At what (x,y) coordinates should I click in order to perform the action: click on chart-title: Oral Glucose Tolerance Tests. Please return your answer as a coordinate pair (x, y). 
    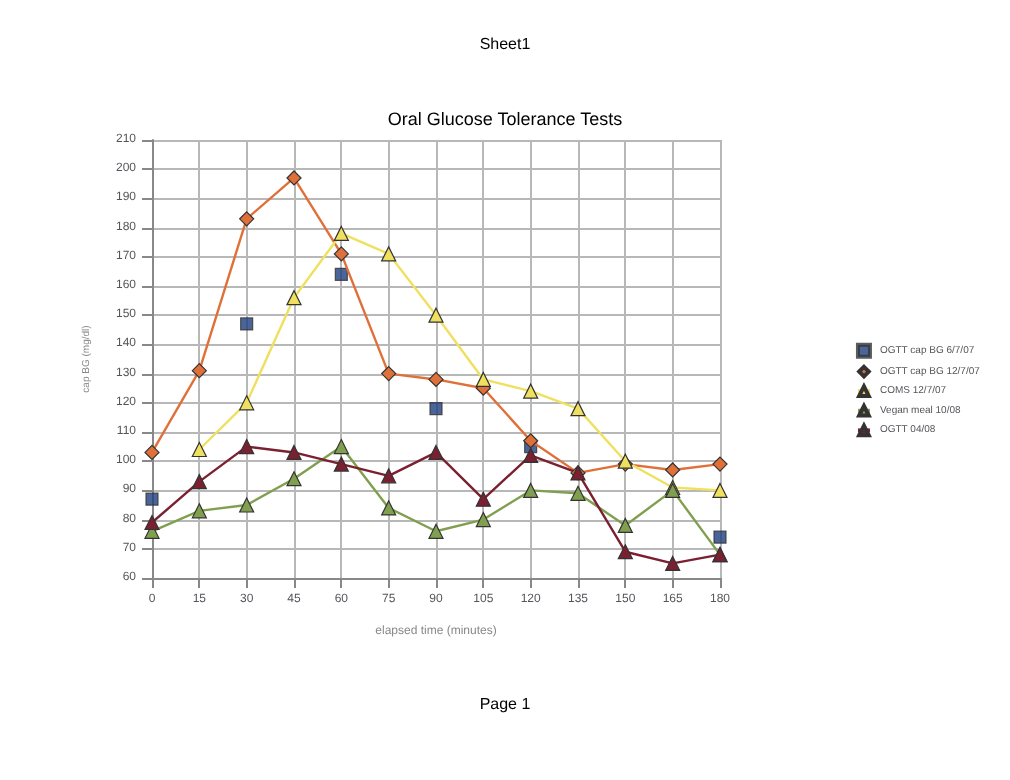
    Looking at the image, I should click on (505, 119).